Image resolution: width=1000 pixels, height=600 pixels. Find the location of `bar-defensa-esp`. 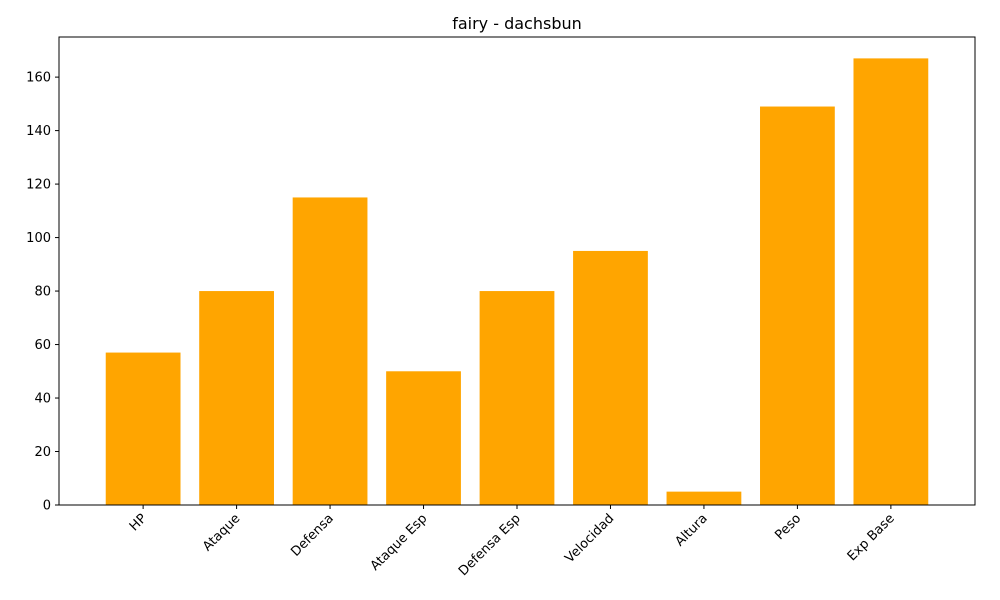

bar-defensa-esp is located at coordinates (517, 398).